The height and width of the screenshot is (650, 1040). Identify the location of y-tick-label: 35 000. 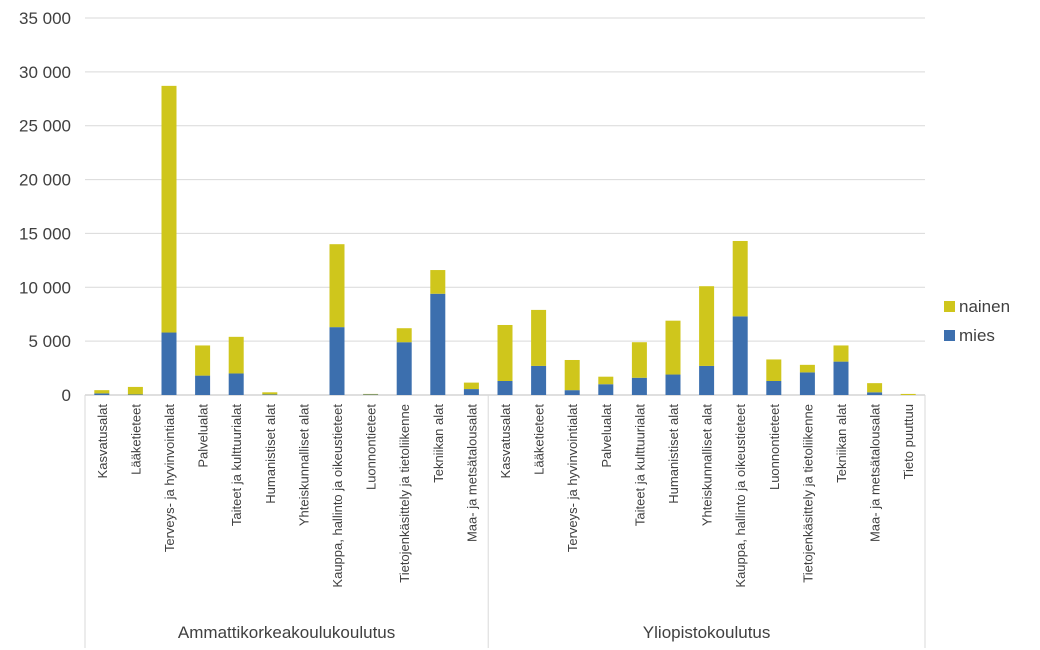
(45, 18).